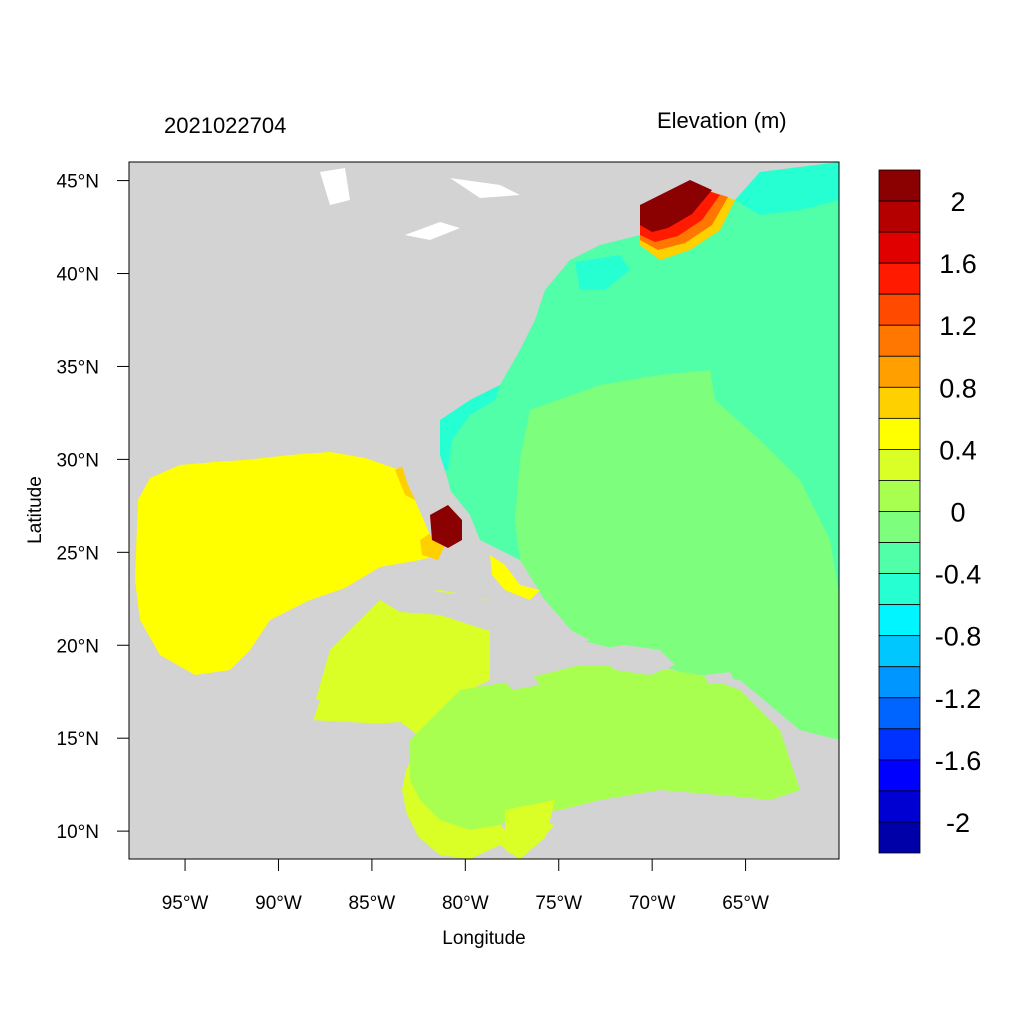 The image size is (1024, 1024). I want to click on colorbar-label: -0.4, so click(958, 575).